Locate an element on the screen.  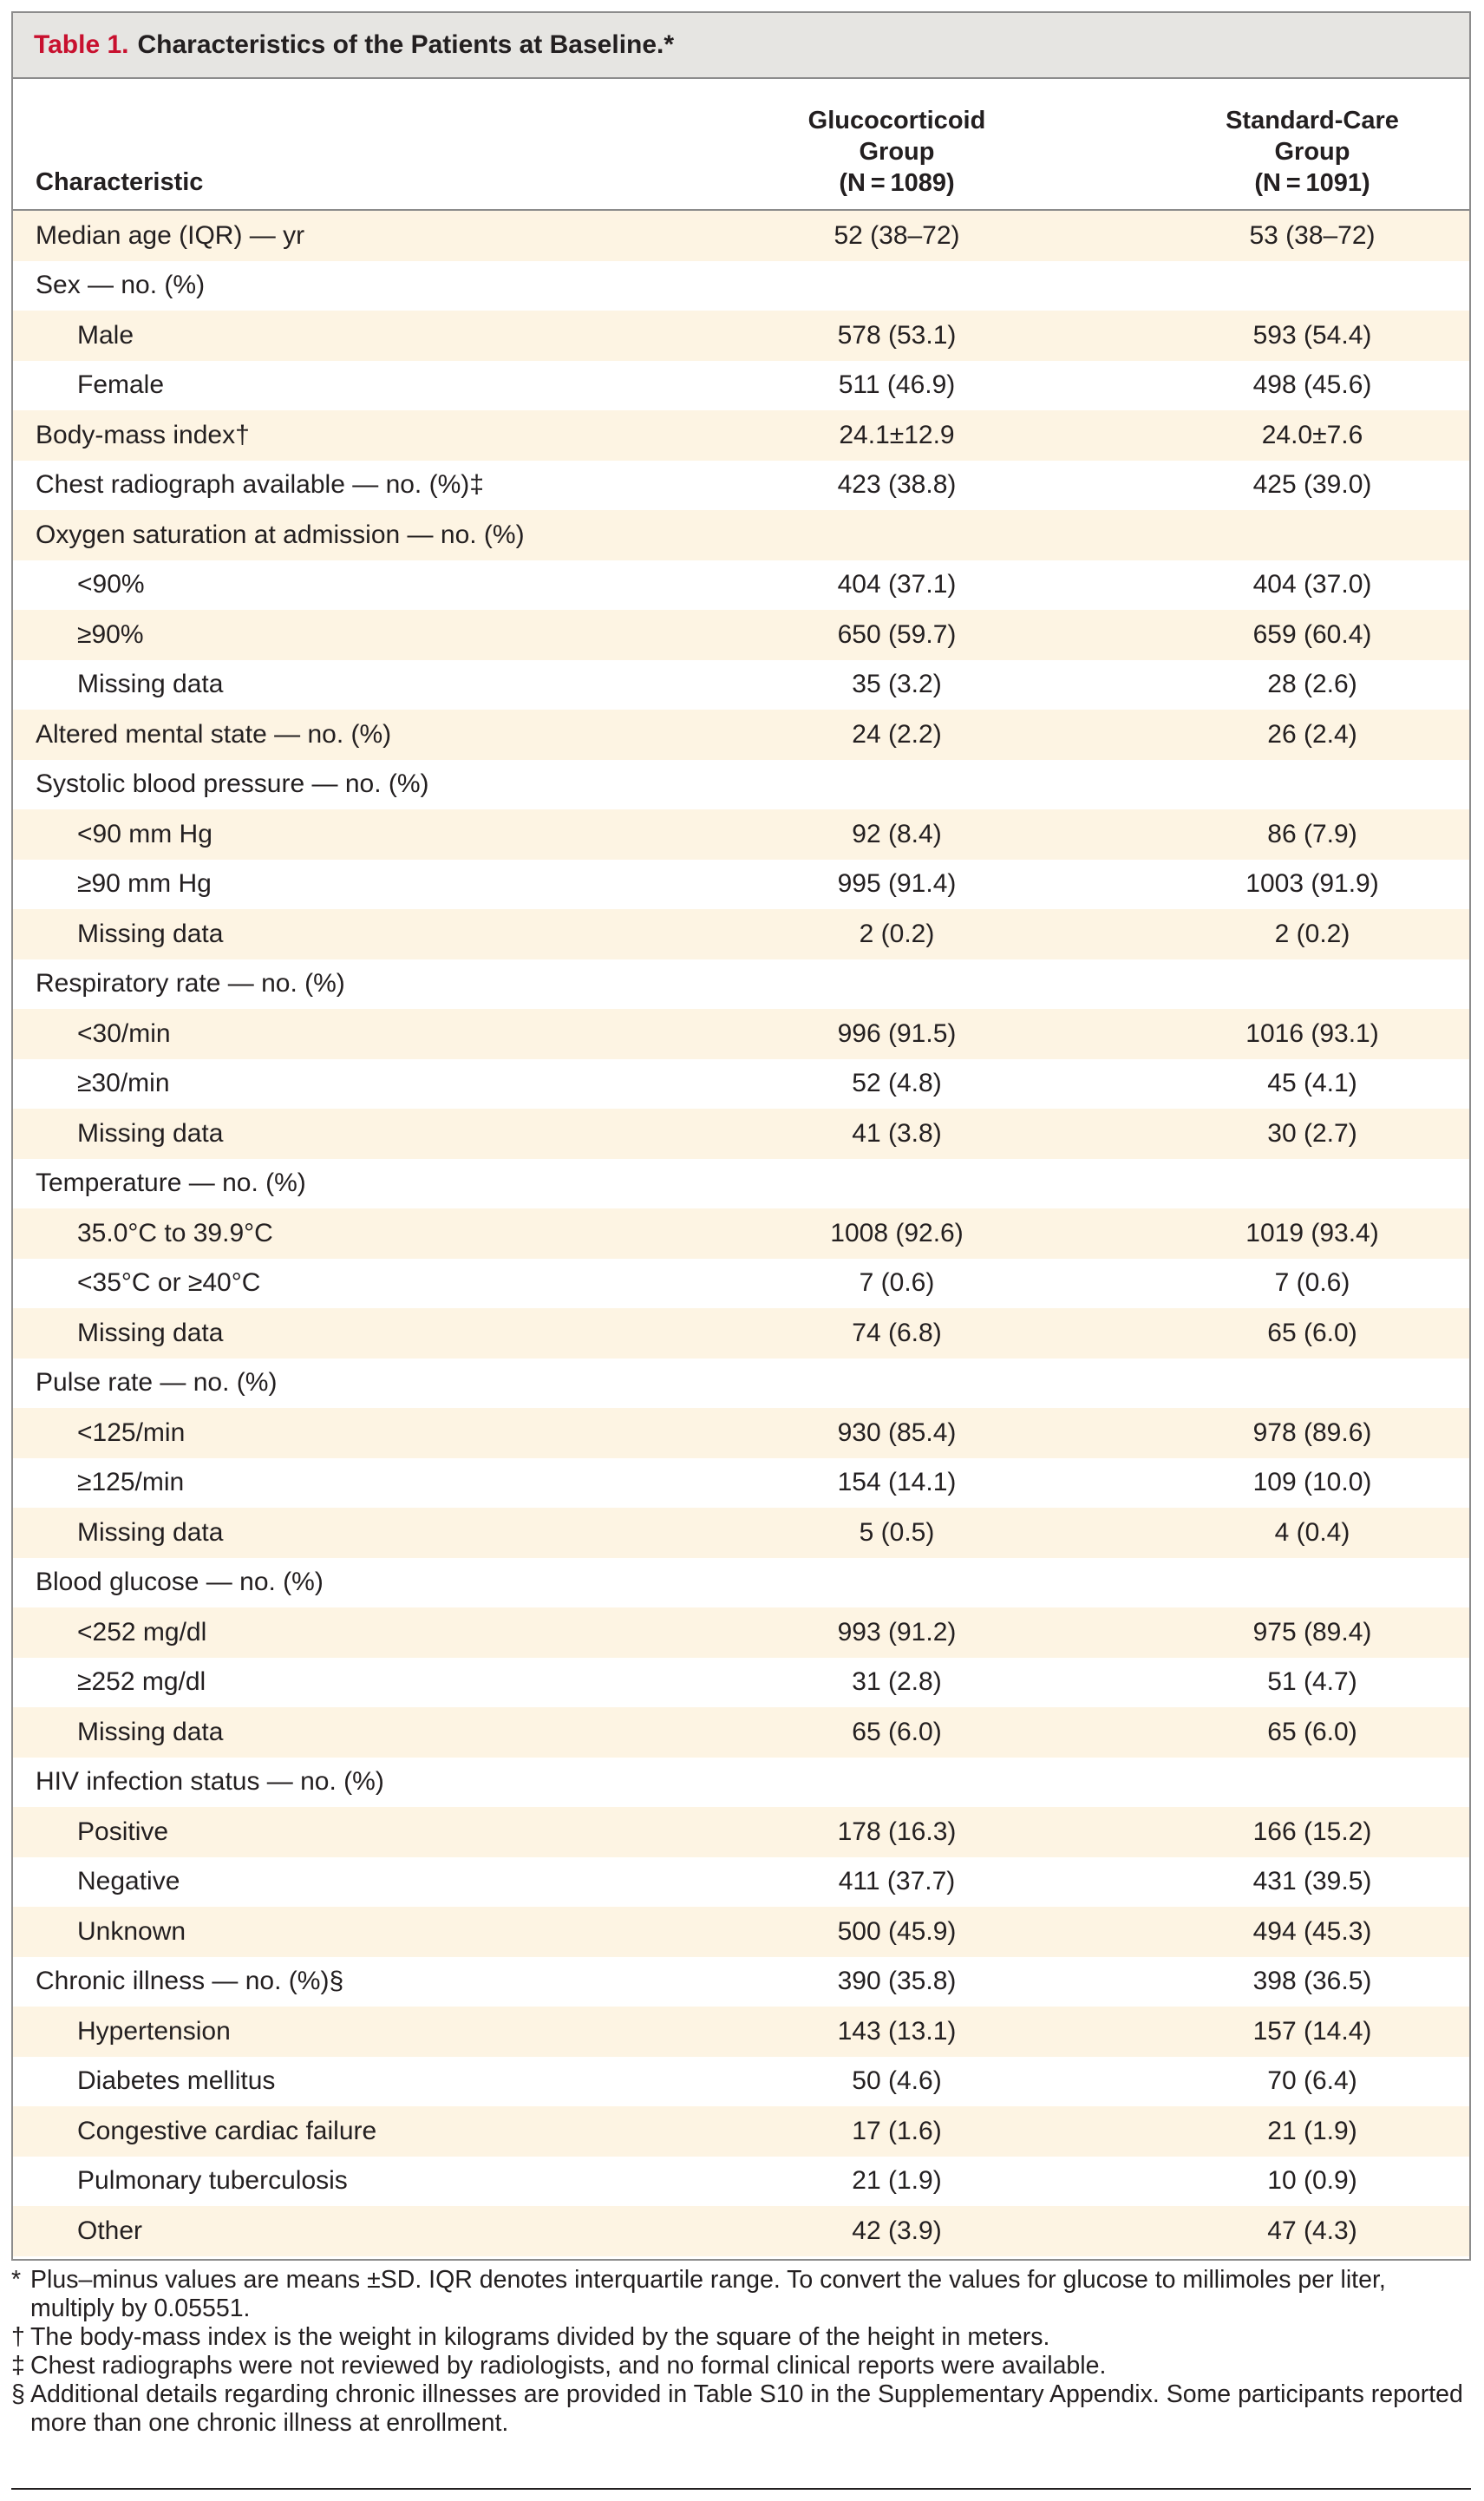
table-row: Missing data 41 (3.8) 30 (2.7) is located at coordinates (741, 1134).